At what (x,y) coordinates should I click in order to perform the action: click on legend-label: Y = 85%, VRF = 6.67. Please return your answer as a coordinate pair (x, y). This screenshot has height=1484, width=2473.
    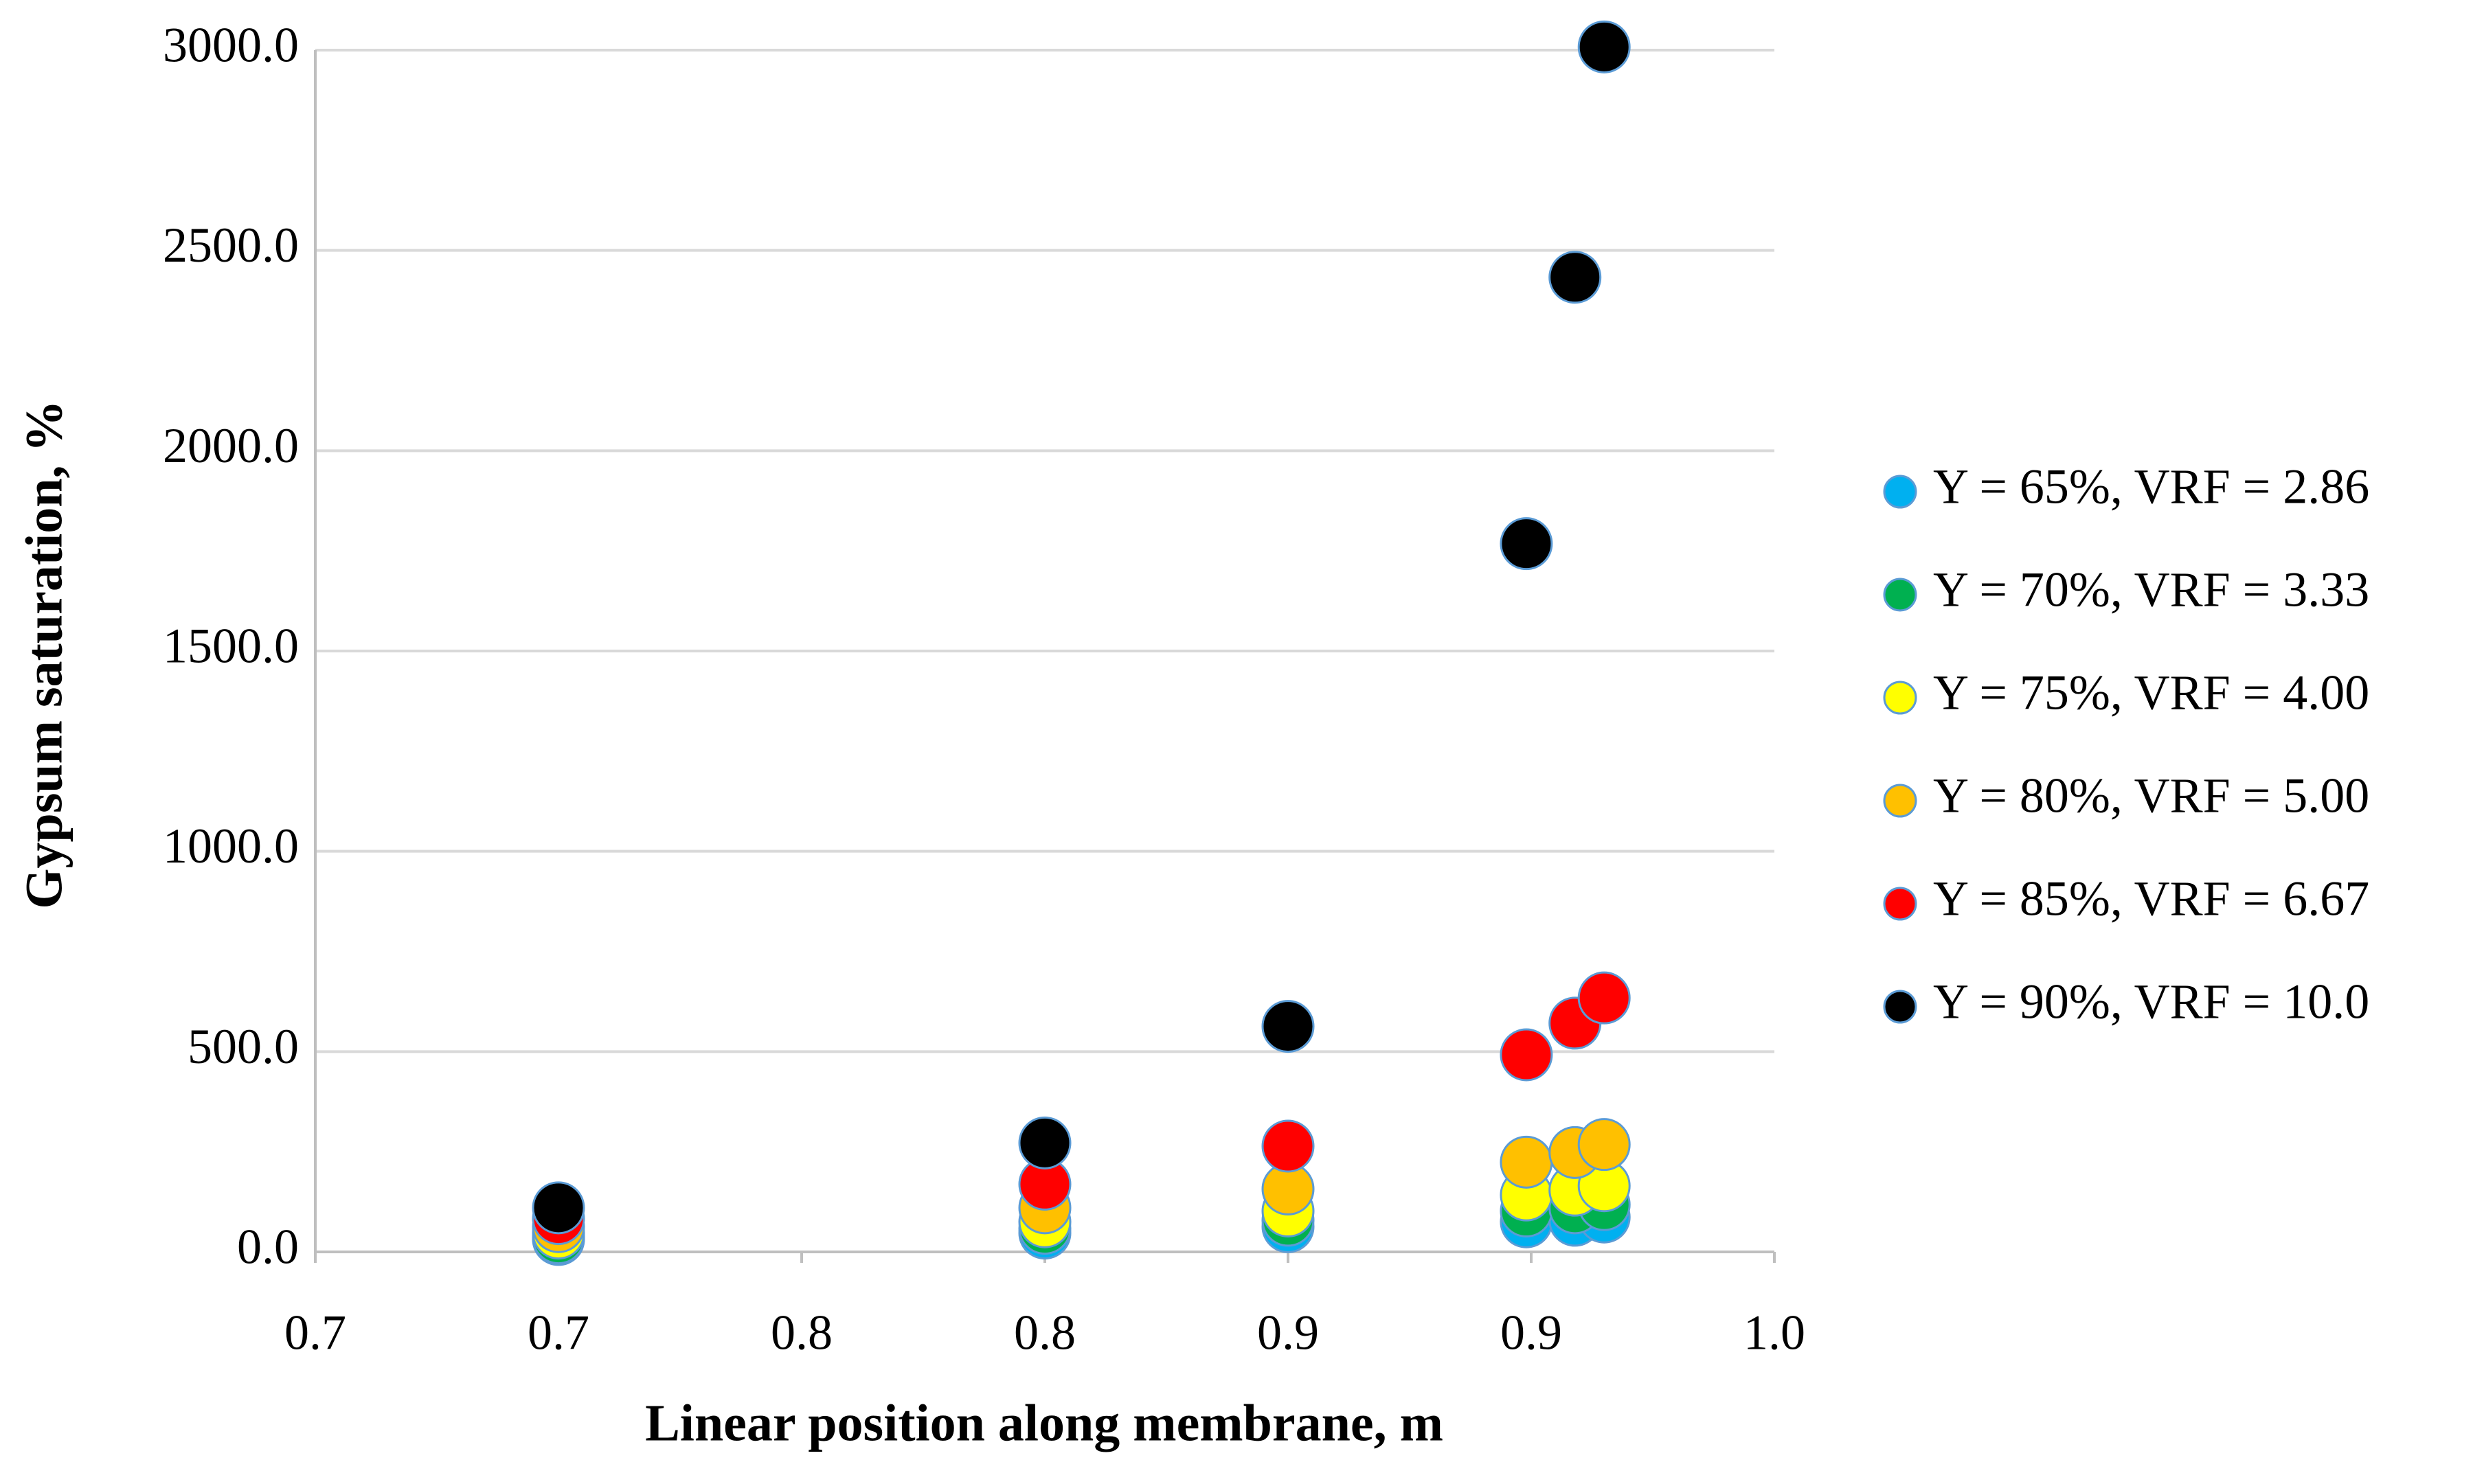
    Looking at the image, I should click on (2151, 899).